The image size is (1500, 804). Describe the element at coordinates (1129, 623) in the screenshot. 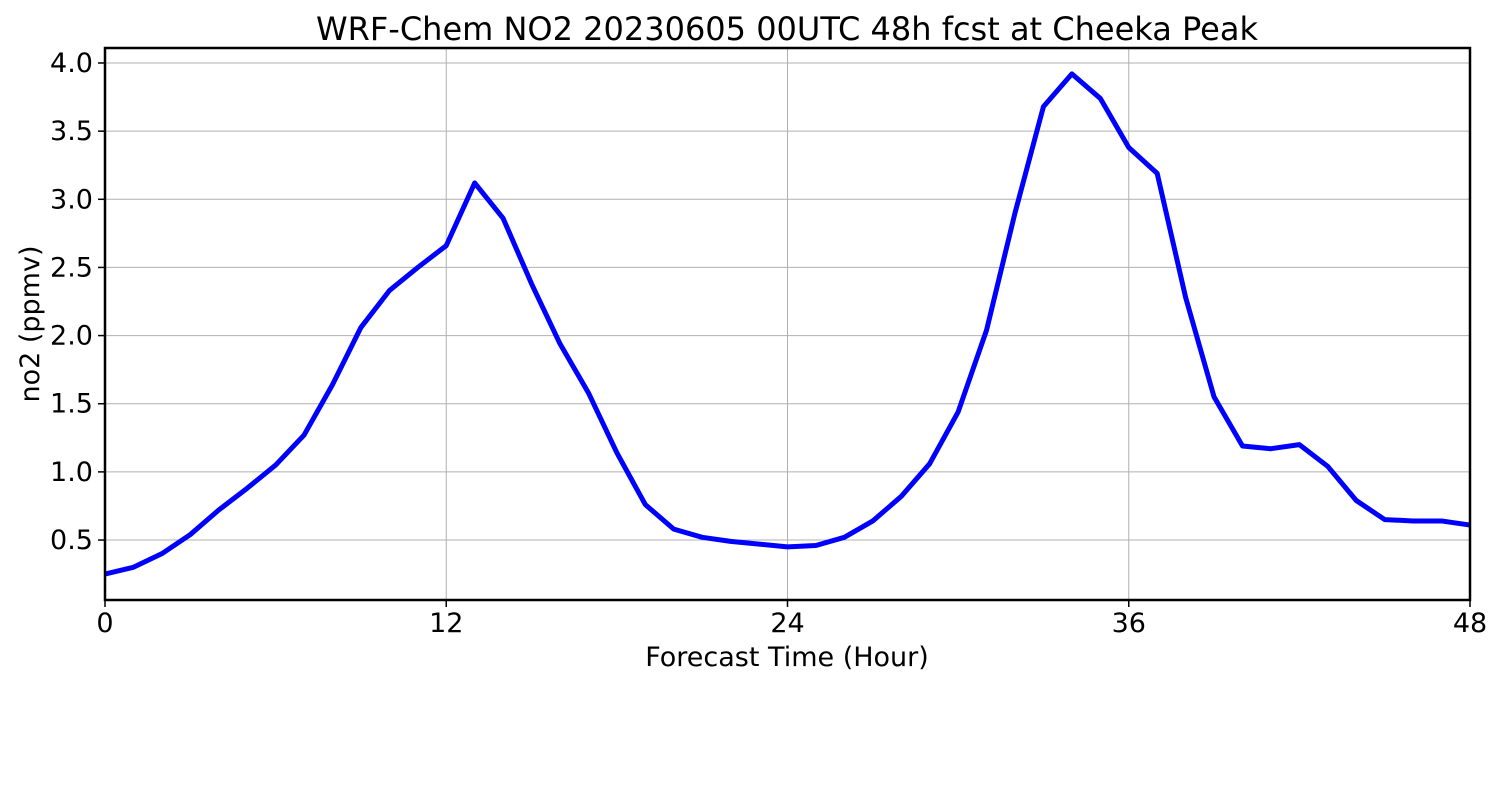

I see `x-tick-label: 36` at that location.